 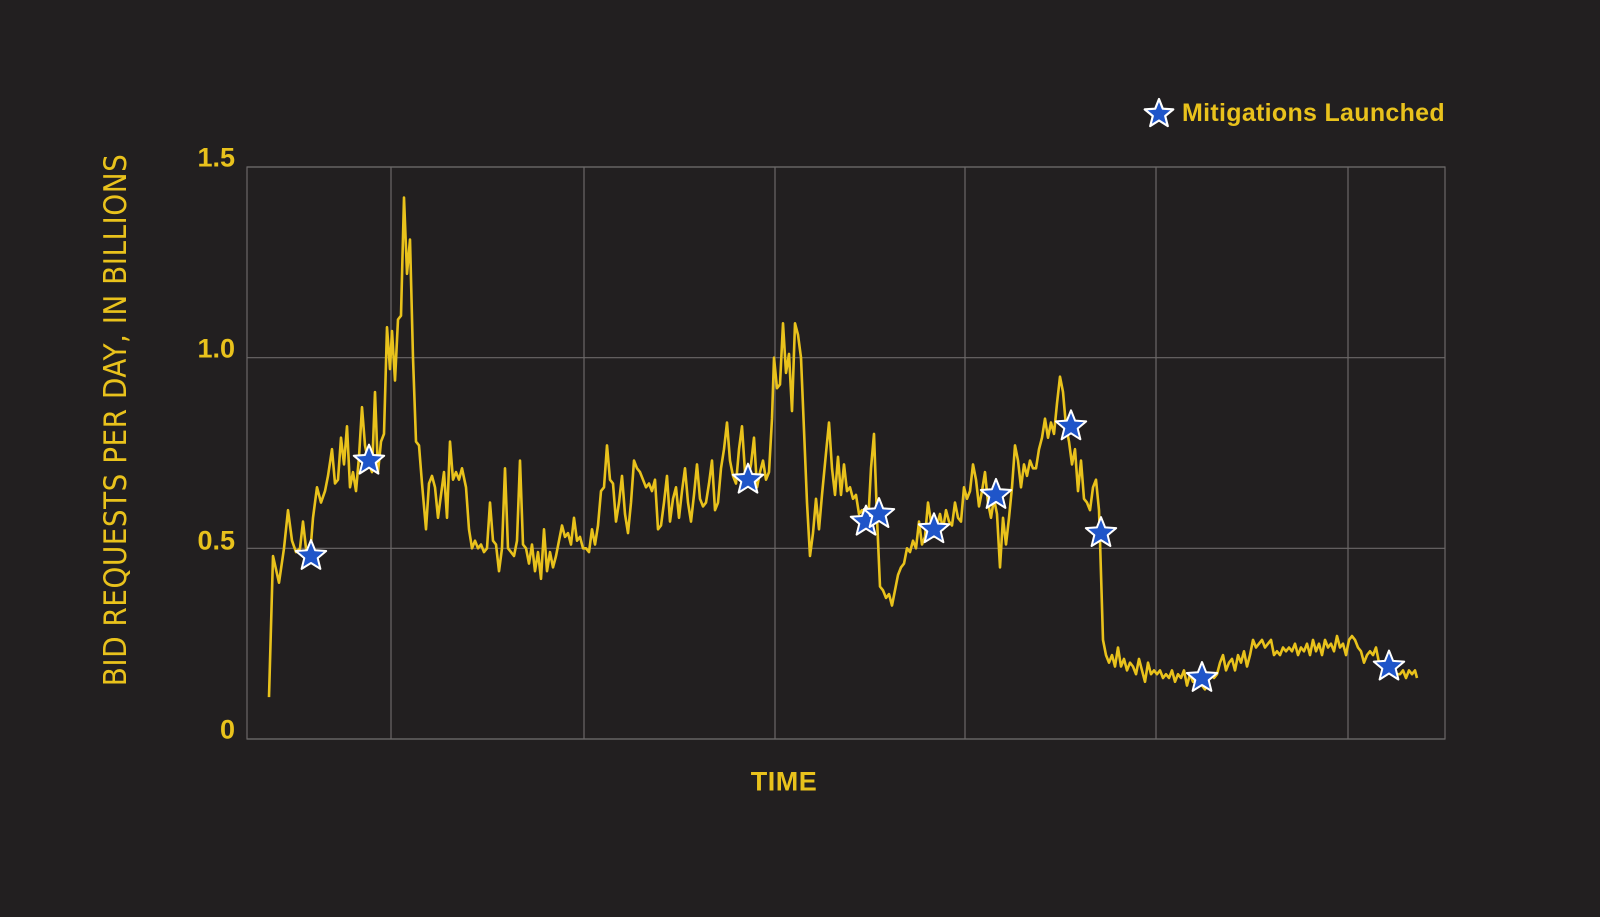 I want to click on star-icon, so click(x=1159, y=112).